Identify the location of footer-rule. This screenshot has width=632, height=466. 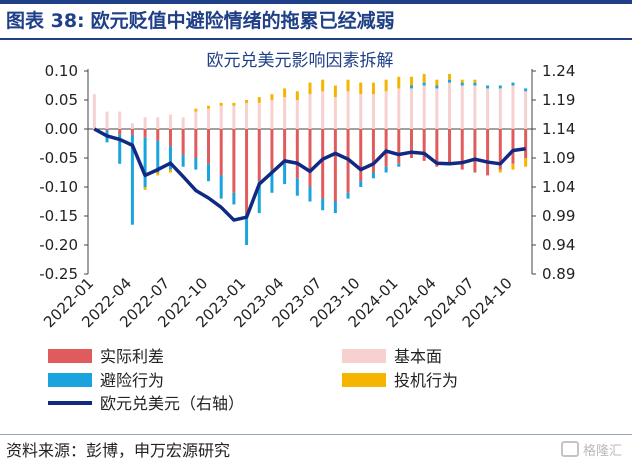
(316, 434).